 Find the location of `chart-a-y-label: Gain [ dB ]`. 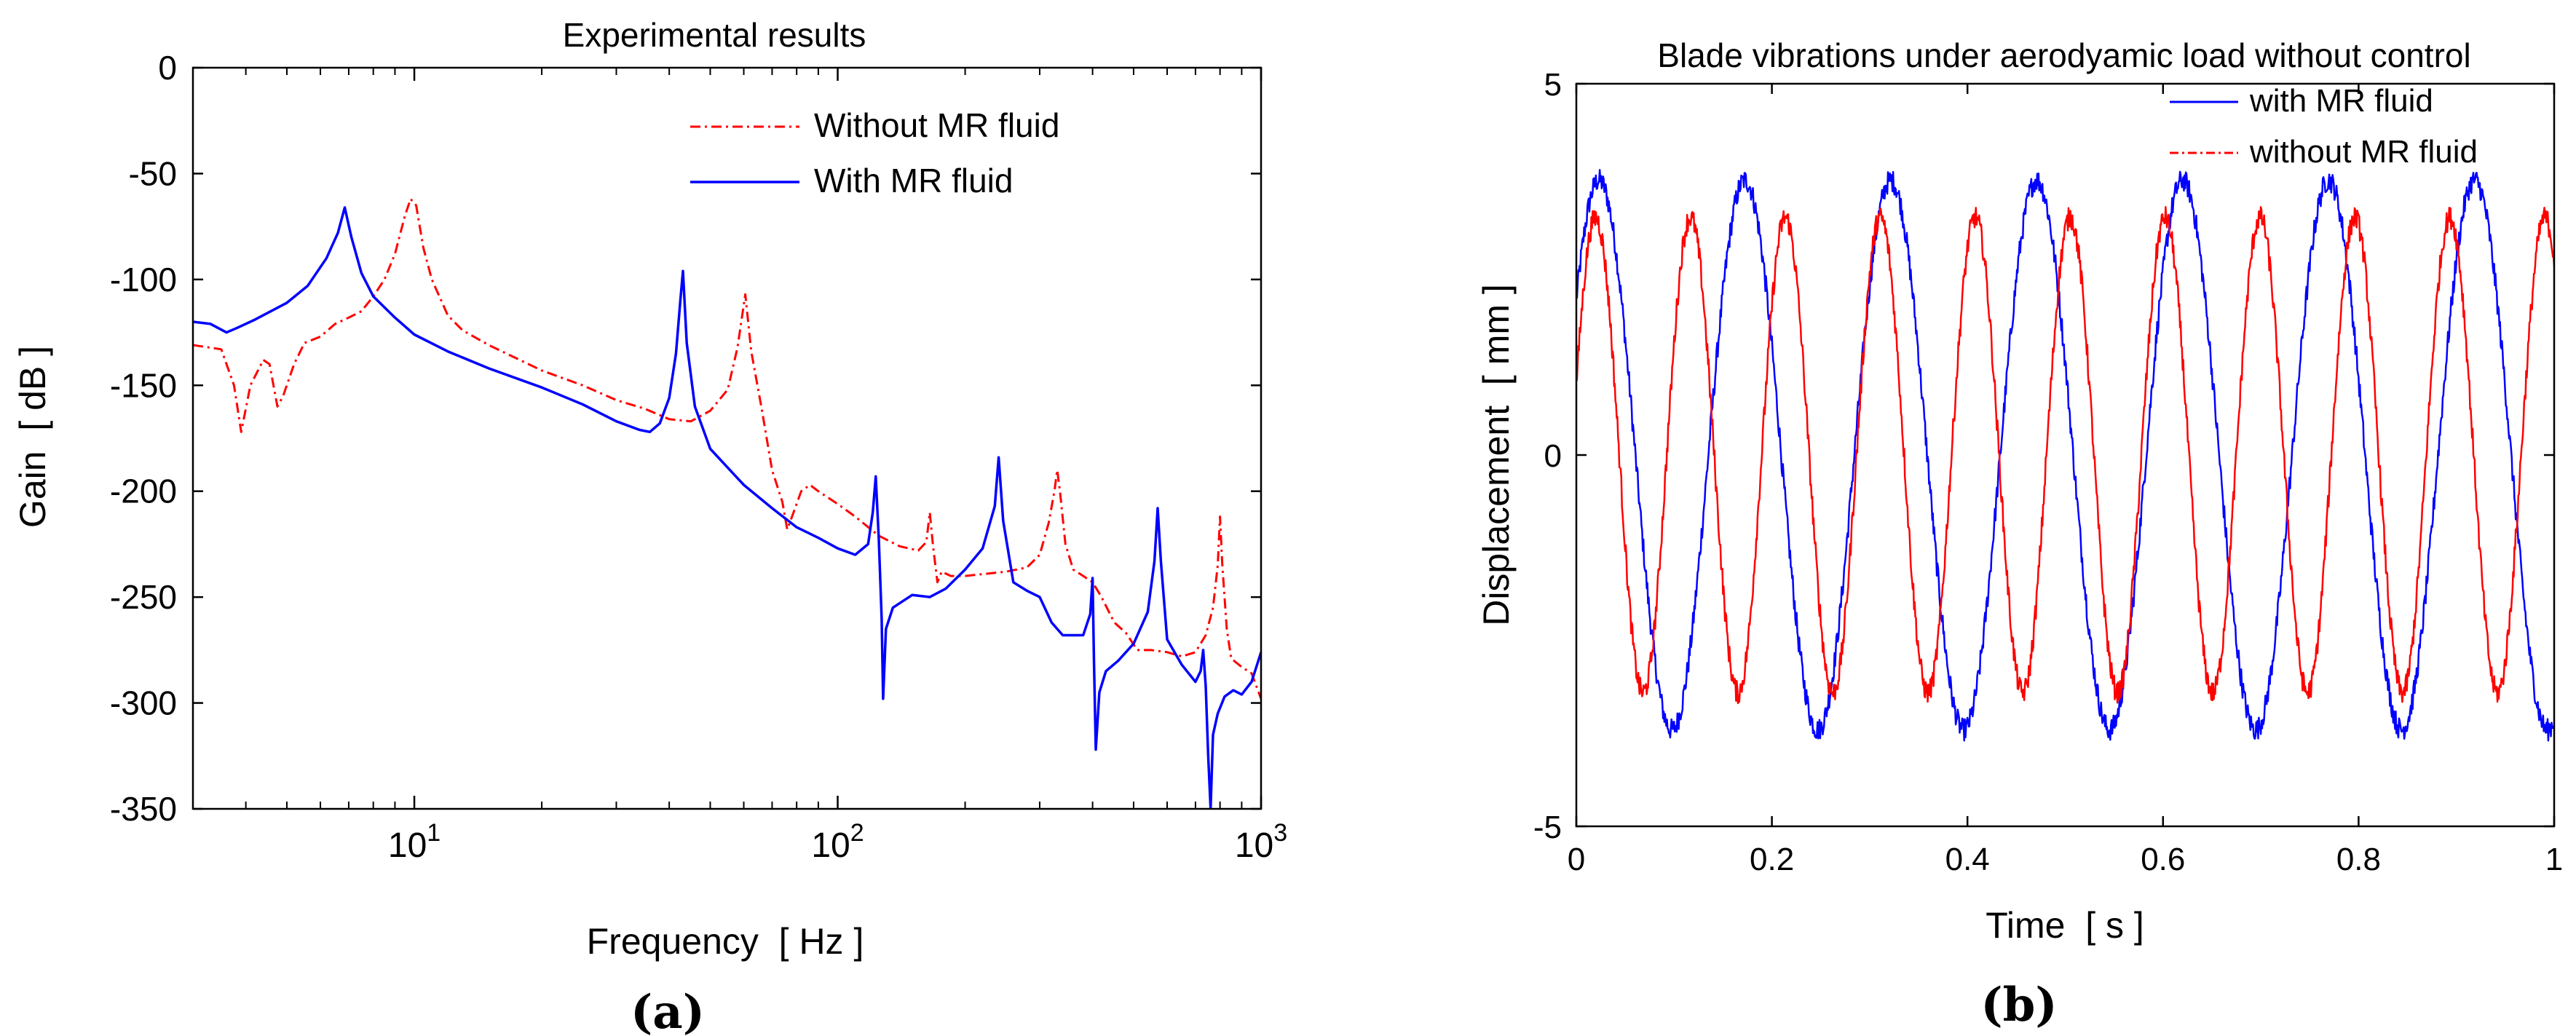

chart-a-y-label: Gain [ dB ] is located at coordinates (32, 437).